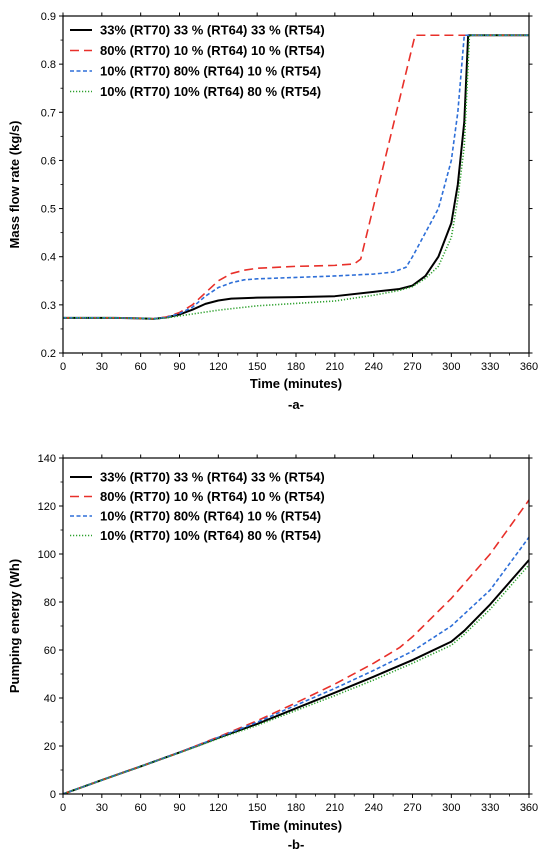 The height and width of the screenshot is (854, 550). I want to click on y-tick-label: 0.4, so click(48, 258).